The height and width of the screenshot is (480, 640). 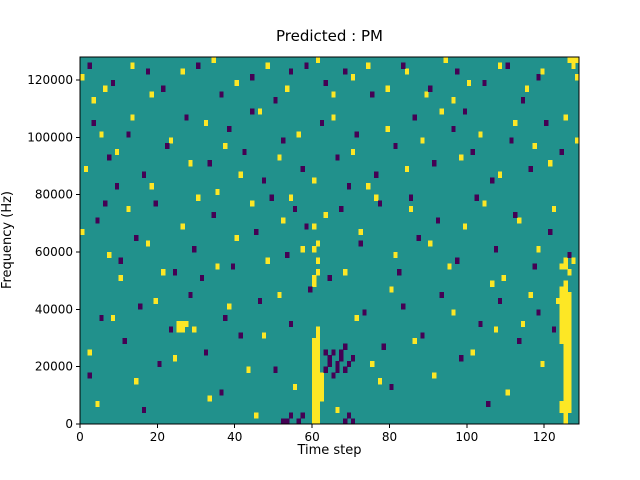 What do you see at coordinates (311, 437) in the screenshot?
I see `svg-text: 60` at bounding box center [311, 437].